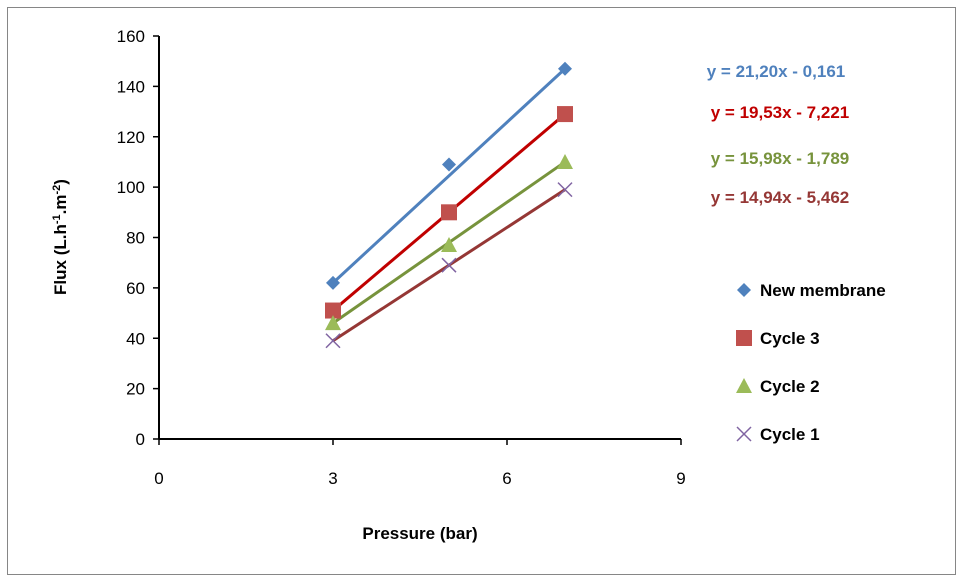 This screenshot has height=583, width=964. I want to click on y-axis-title: Flux (L.h-1.m-2), so click(60, 237).